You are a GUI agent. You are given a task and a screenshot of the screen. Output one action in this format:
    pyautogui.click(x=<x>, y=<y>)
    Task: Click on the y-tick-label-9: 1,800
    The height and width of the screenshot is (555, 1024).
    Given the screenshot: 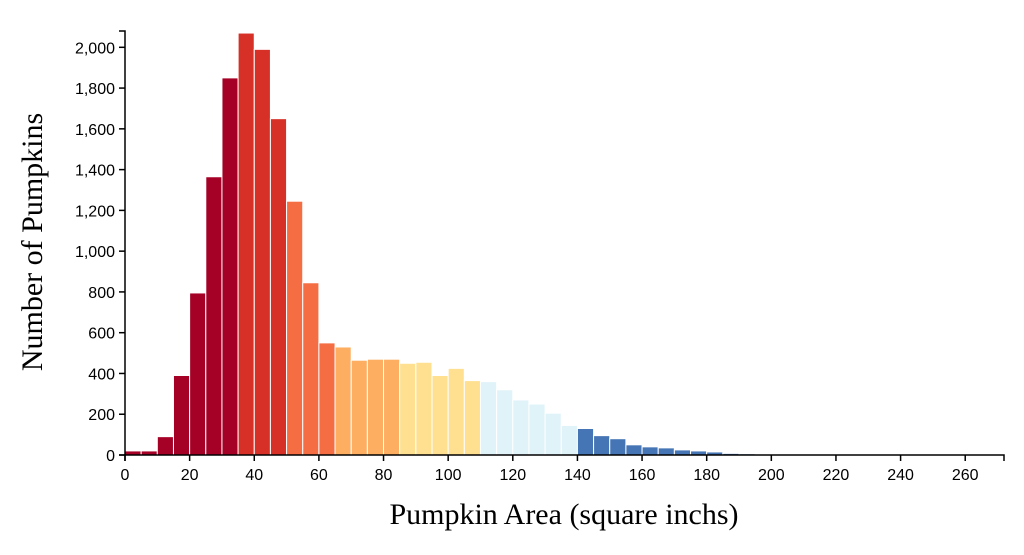 What is the action you would take?
    pyautogui.click(x=95, y=89)
    